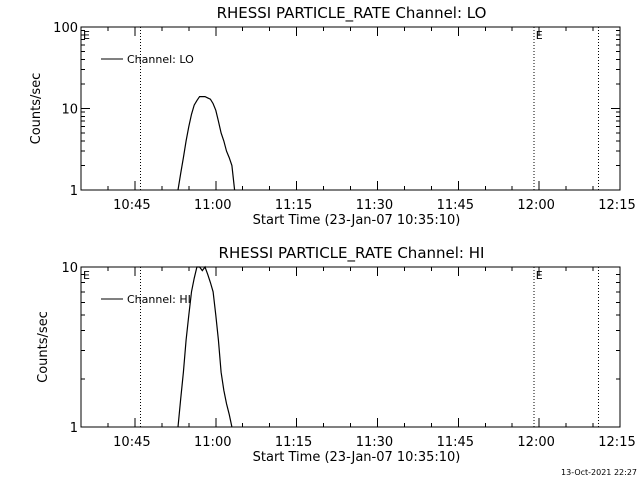 Image resolution: width=640 pixels, height=480 pixels. I want to click on footer-timestamp: 13-Oct-2021 22:27, so click(599, 472).